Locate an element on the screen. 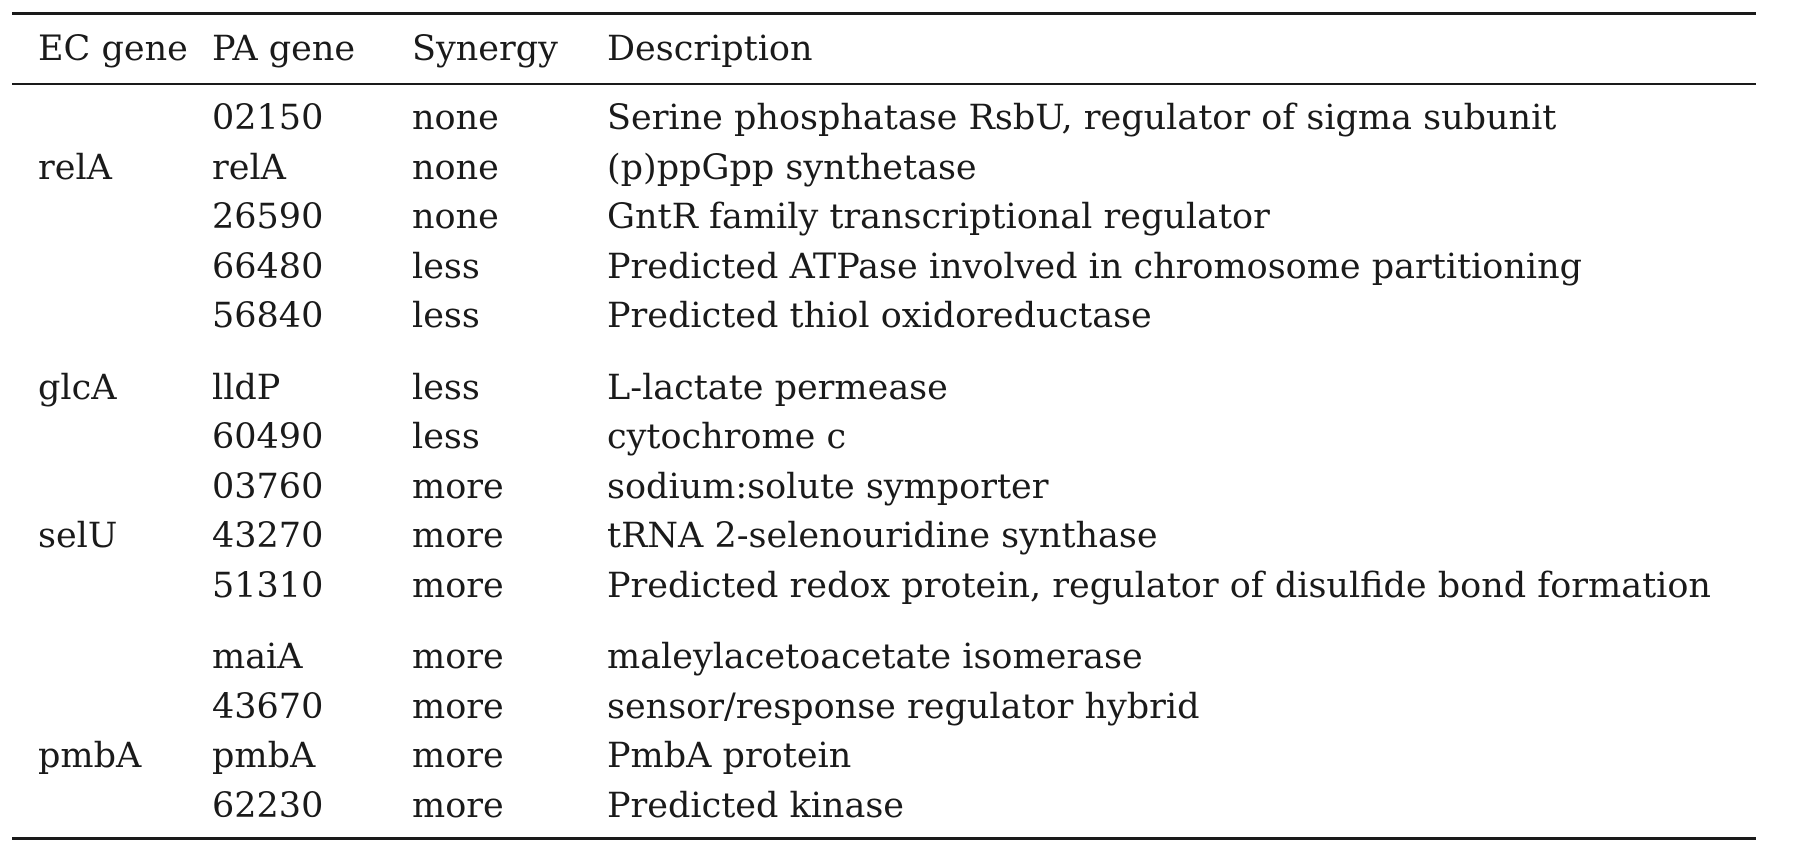  pa-gene-cell: 26590 is located at coordinates (268, 217).